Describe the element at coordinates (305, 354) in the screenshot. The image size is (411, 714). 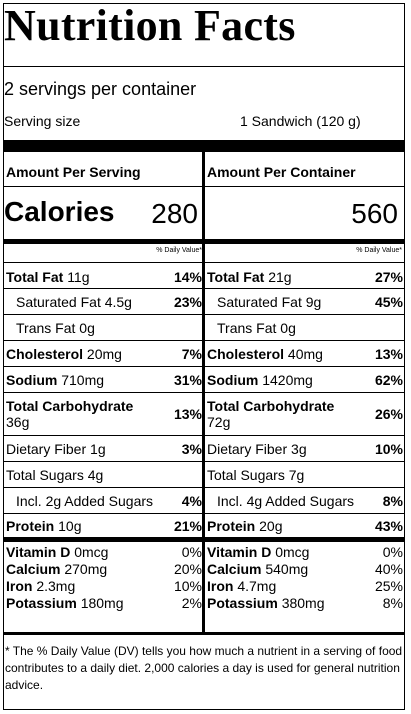
I see `row-cholesterol-container: Cholesterol 40mg 13%` at that location.